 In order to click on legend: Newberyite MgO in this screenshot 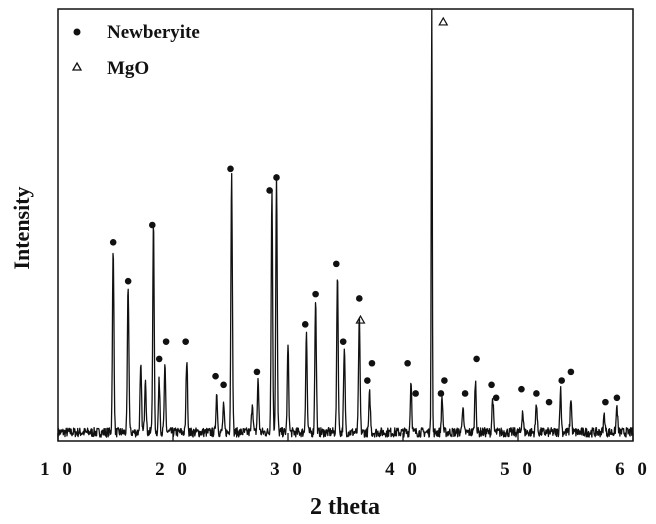, I will do `click(135, 50)`.